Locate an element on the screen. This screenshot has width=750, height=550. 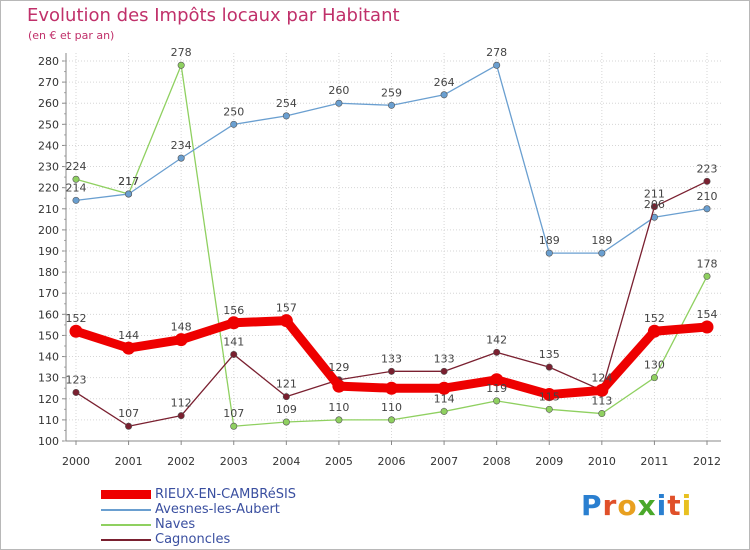
y-tick-label: 210 is located at coordinates (48, 209).